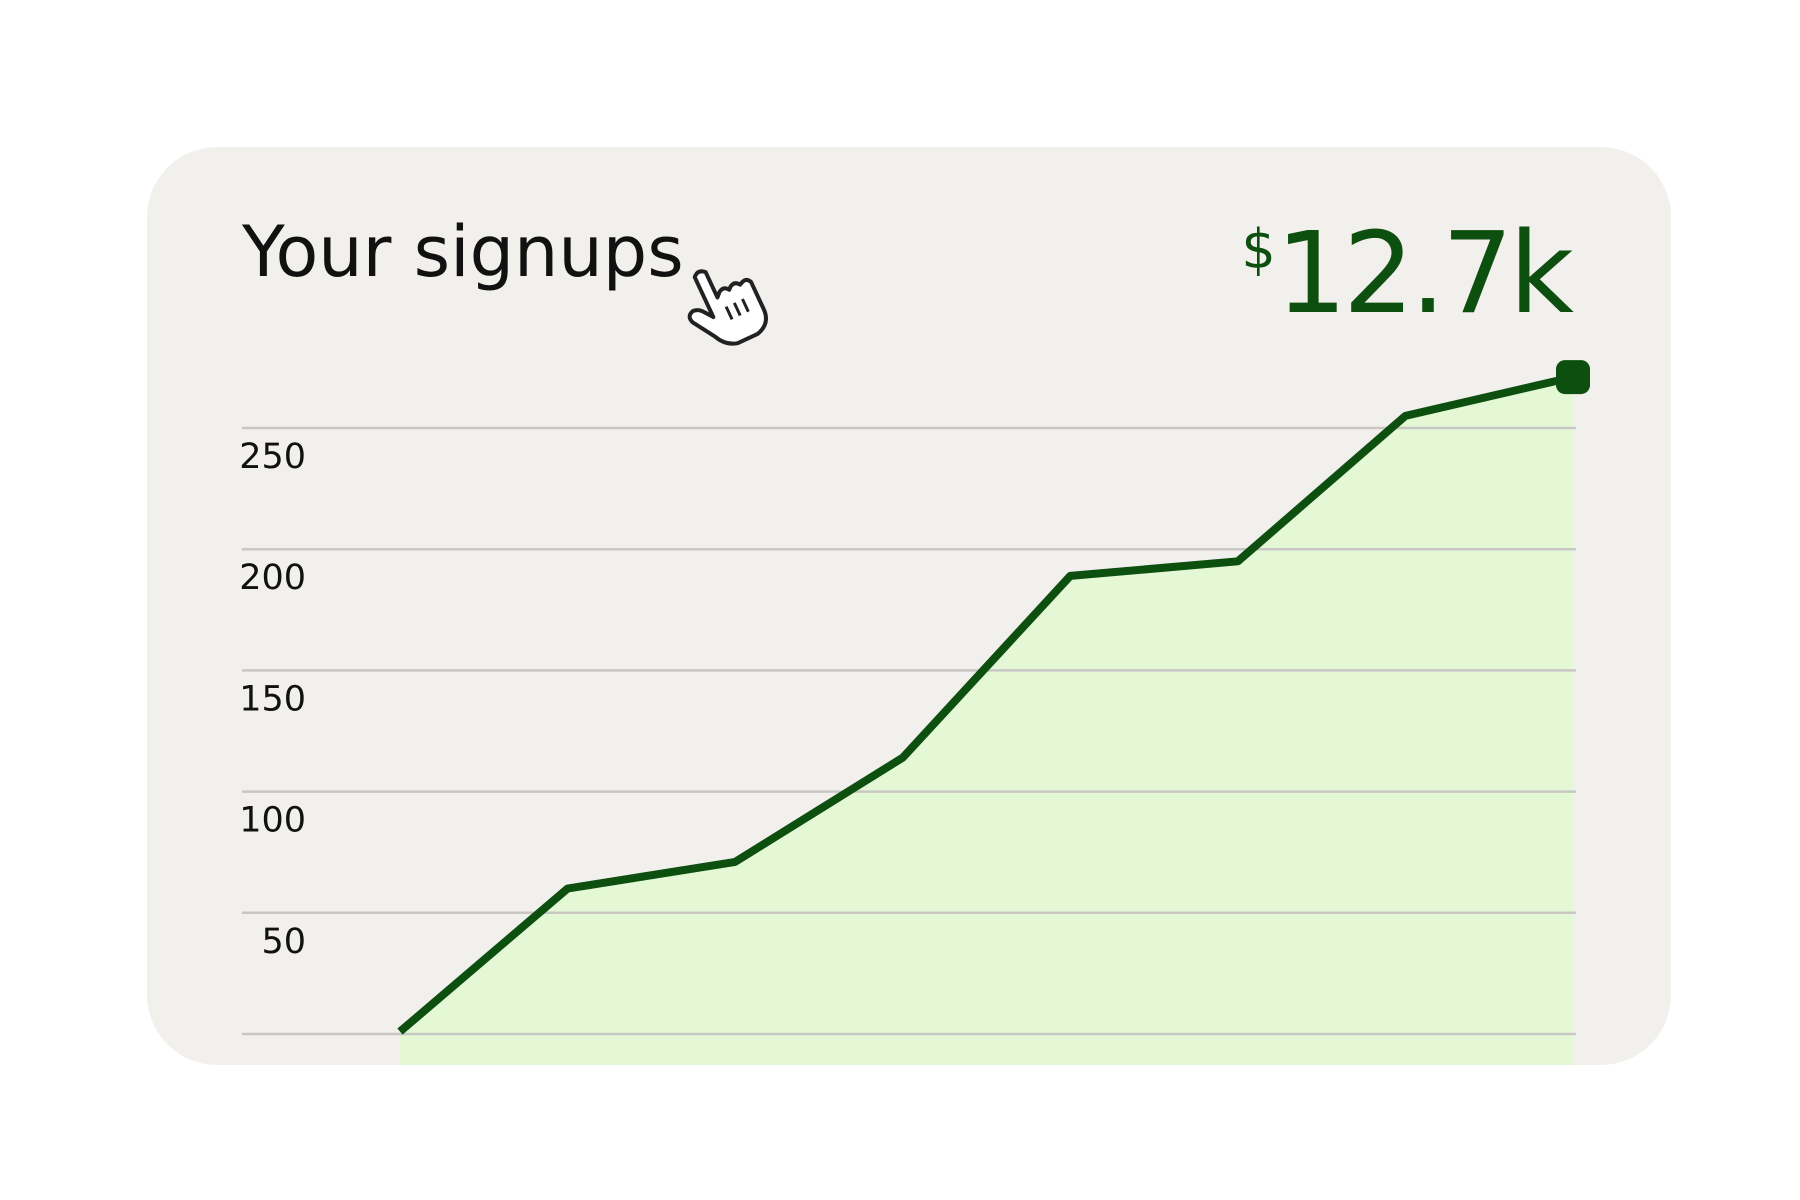  I want to click on y-tick-label: 100, so click(272, 821).